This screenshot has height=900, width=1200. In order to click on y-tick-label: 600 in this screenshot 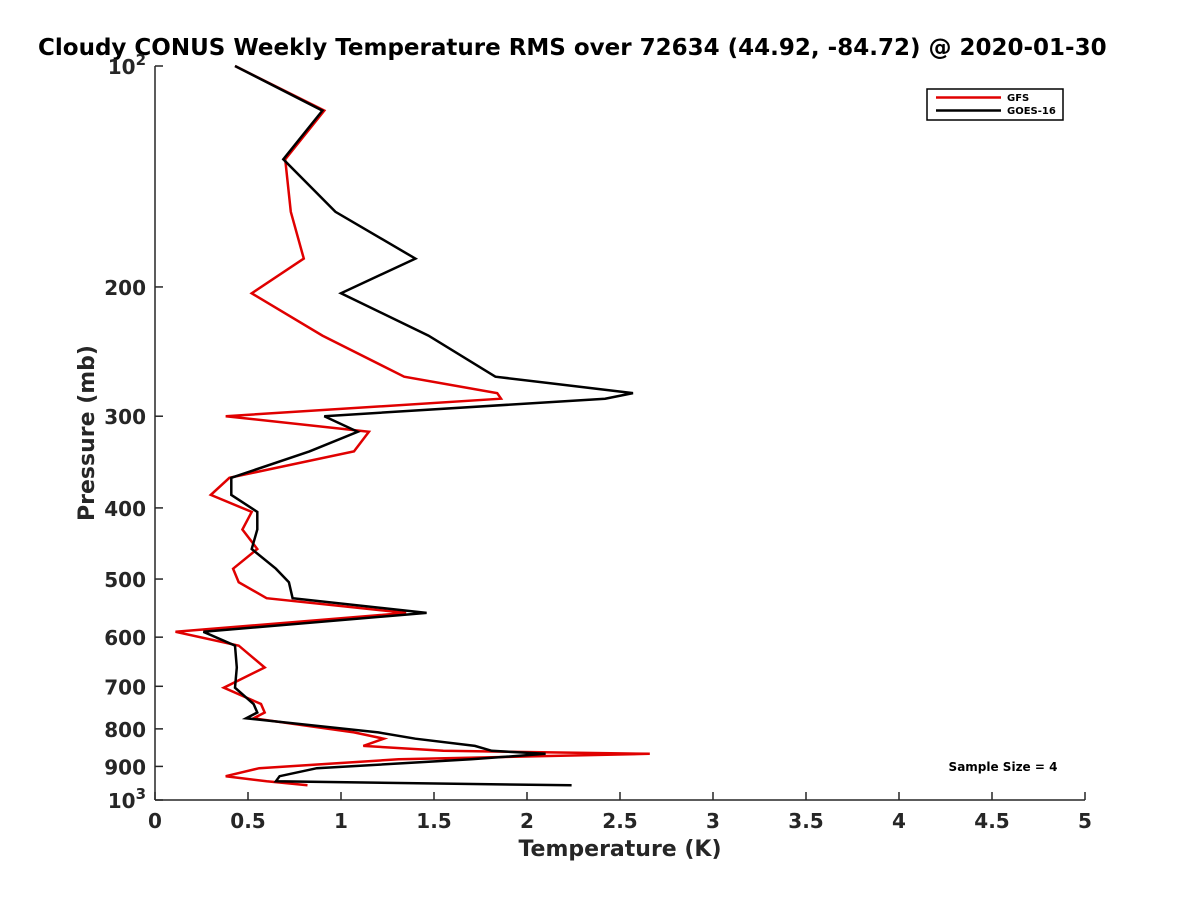, I will do `click(125, 638)`.